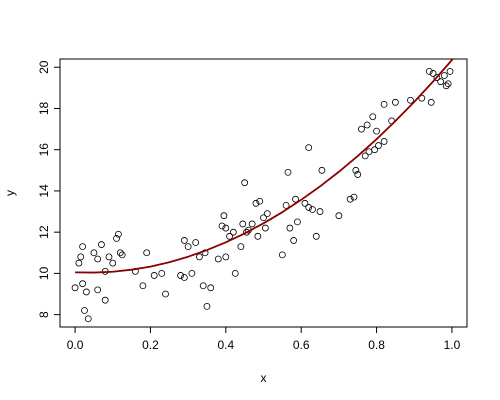 This screenshot has width=500, height=400. I want to click on x-tick-label: 0.6, so click(301, 345).